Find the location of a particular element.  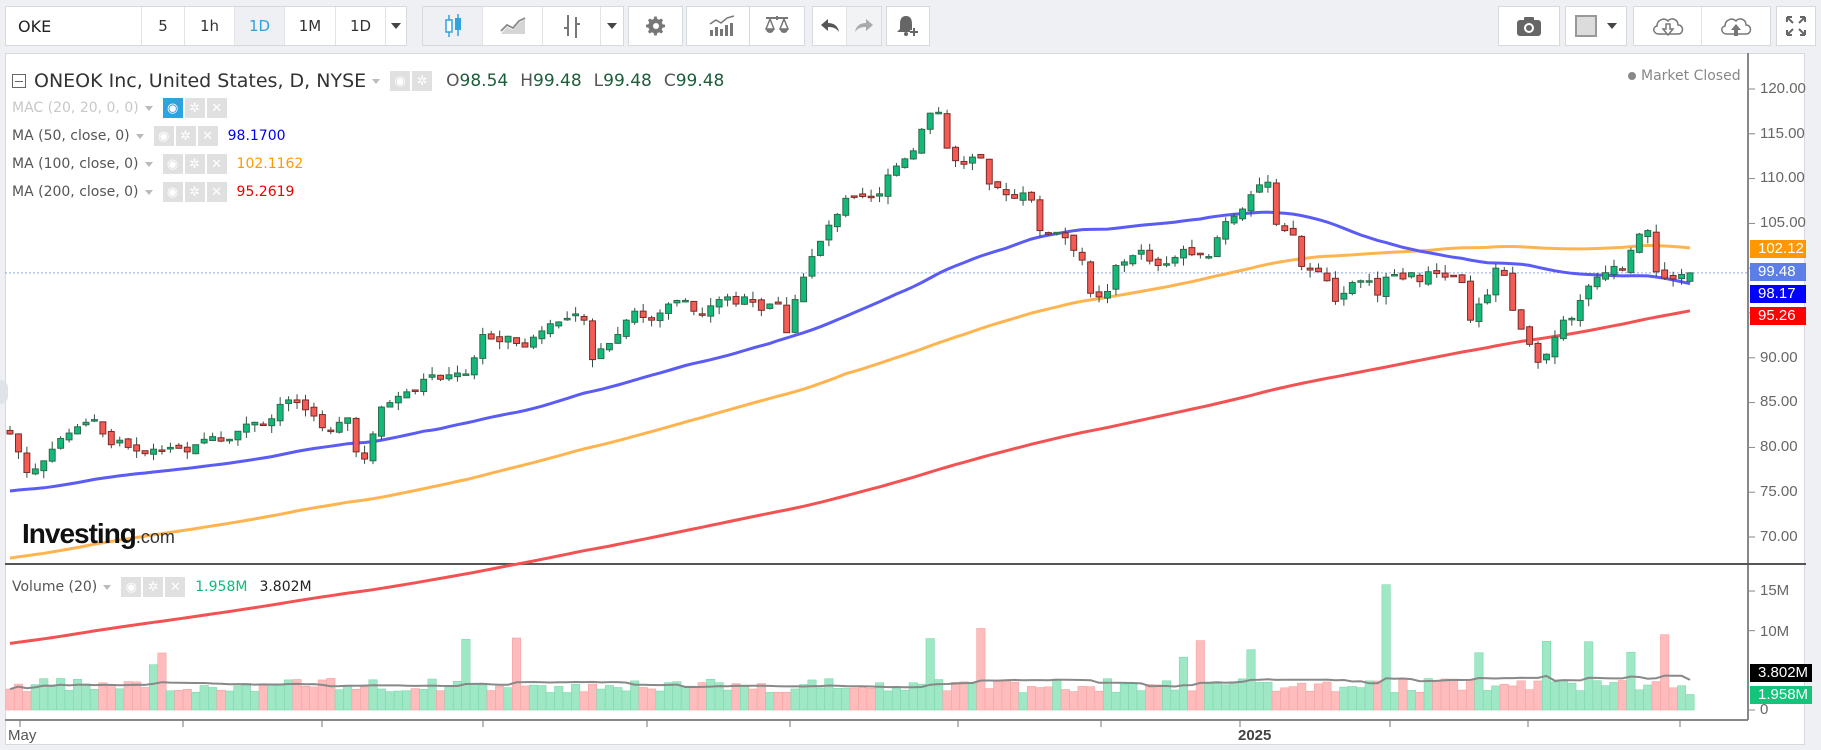

cloud-group is located at coordinates (1702, 26).